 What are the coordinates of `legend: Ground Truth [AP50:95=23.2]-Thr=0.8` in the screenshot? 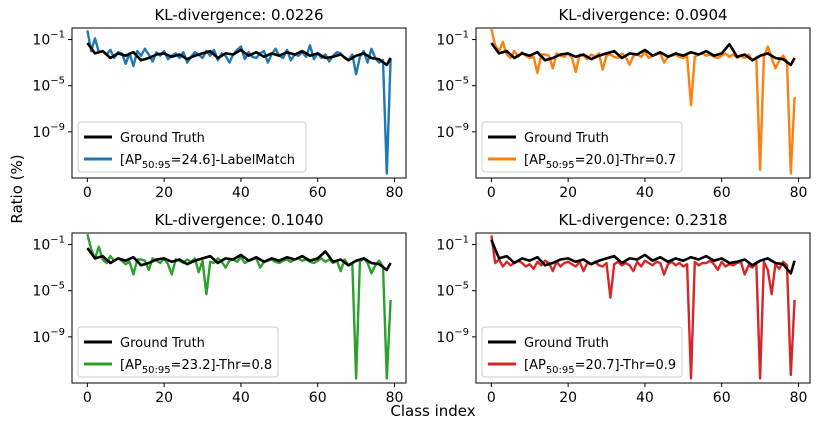 It's located at (178, 352).